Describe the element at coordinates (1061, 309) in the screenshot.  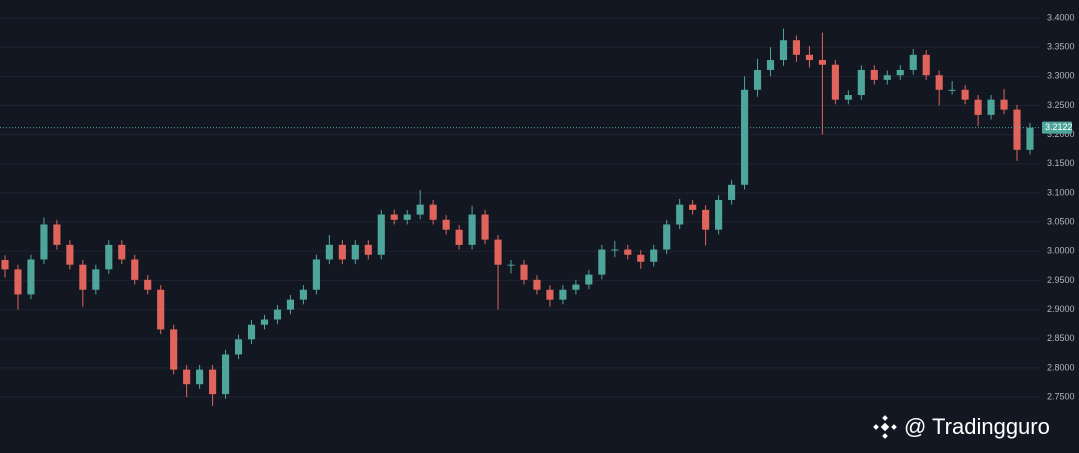
I see `y-tick-label: 2.9000` at that location.